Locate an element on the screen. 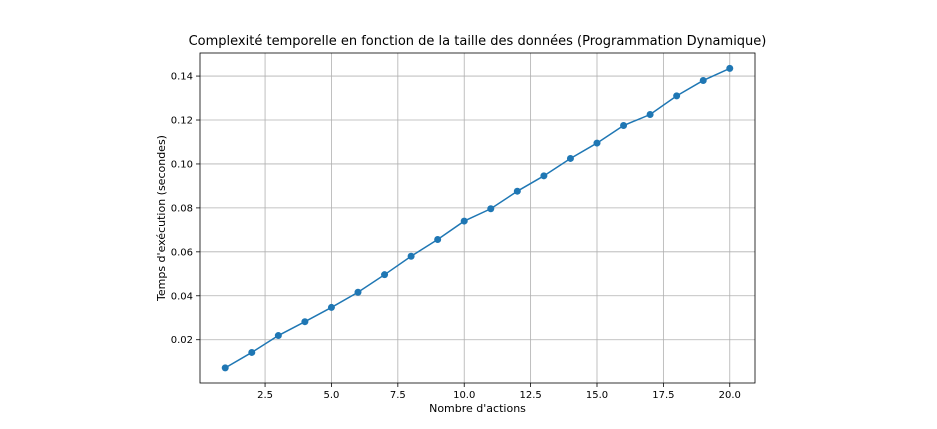 This screenshot has height=429, width=937. y-axis-label: Temps d'exécution (secondes) is located at coordinates (161, 218).